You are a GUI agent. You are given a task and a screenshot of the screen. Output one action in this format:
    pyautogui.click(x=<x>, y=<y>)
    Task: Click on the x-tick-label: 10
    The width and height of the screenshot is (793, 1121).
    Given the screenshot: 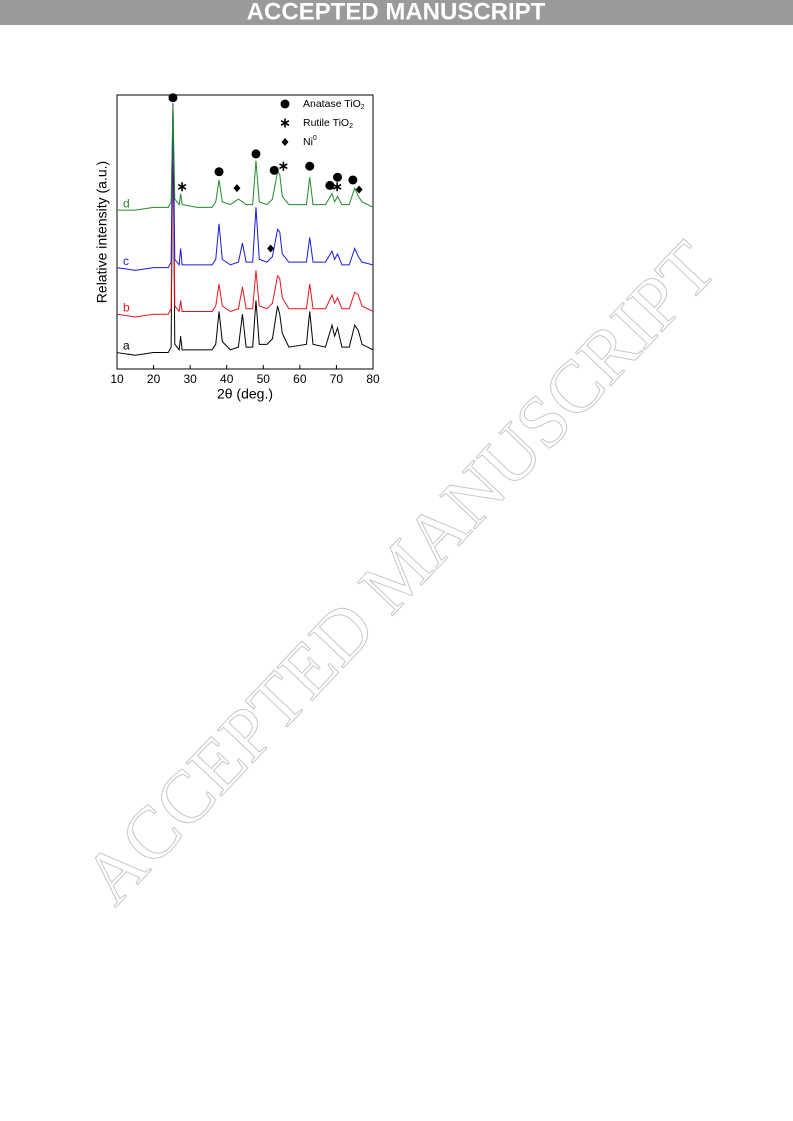 What is the action you would take?
    pyautogui.click(x=117, y=379)
    